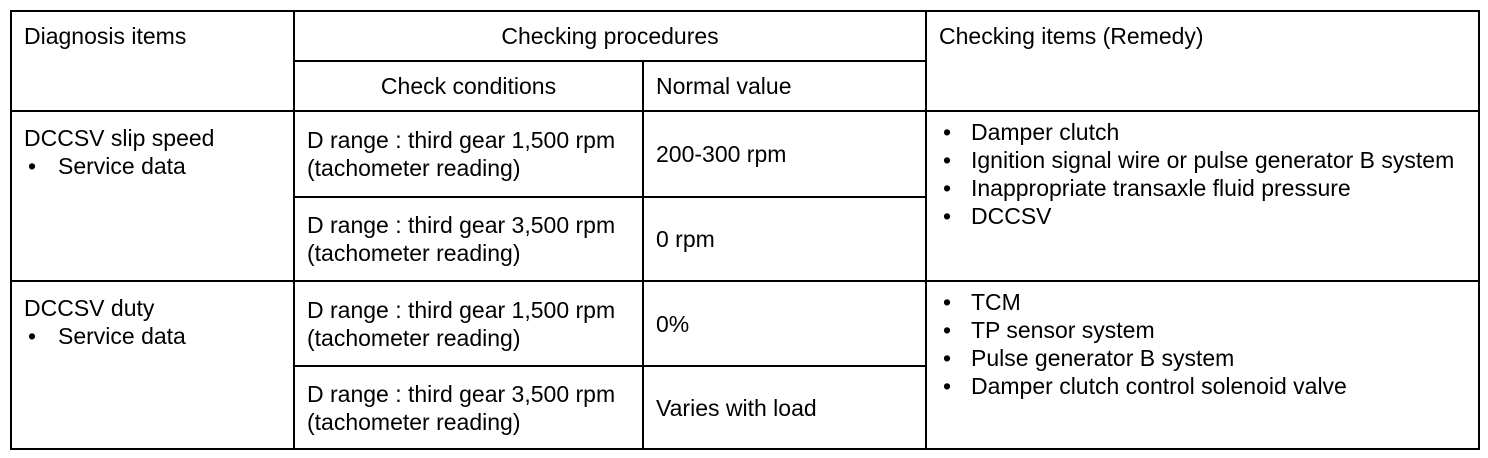 The width and height of the screenshot is (1488, 458). I want to click on header-cell: Checking procedures, so click(610, 36).